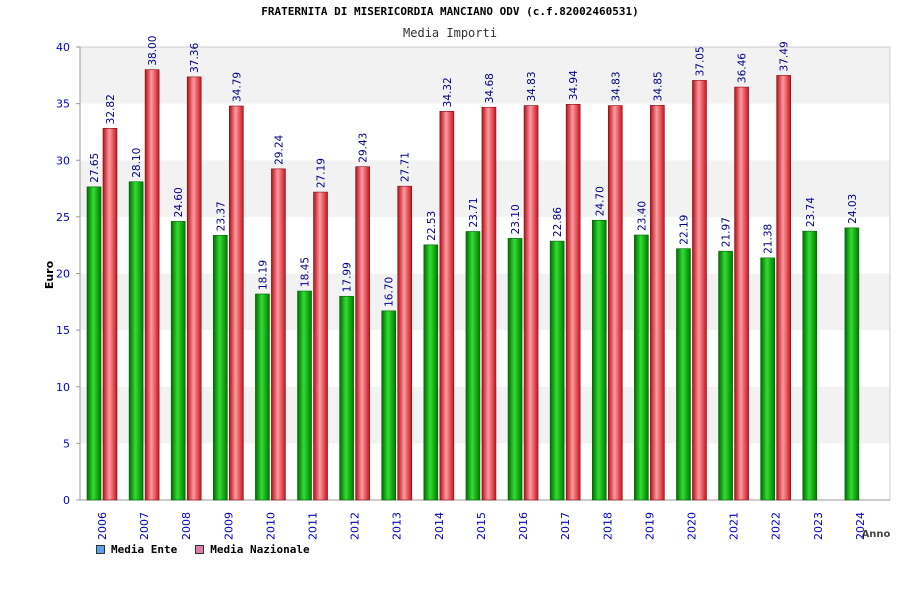 The image size is (900, 600). I want to click on value-label: 22.53, so click(432, 226).